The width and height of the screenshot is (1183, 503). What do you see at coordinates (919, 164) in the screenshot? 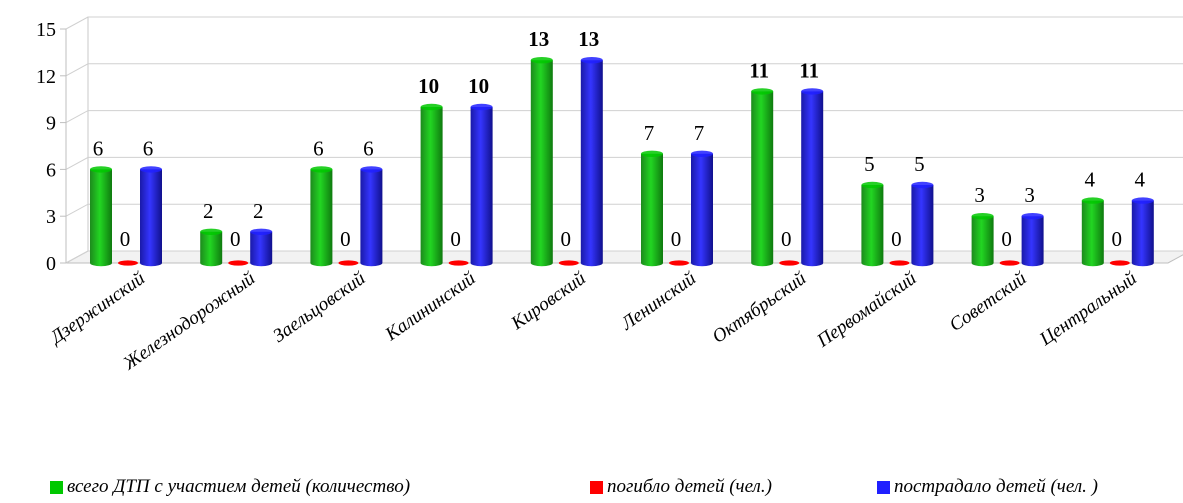
I see `data-label-injured: 5` at bounding box center [919, 164].